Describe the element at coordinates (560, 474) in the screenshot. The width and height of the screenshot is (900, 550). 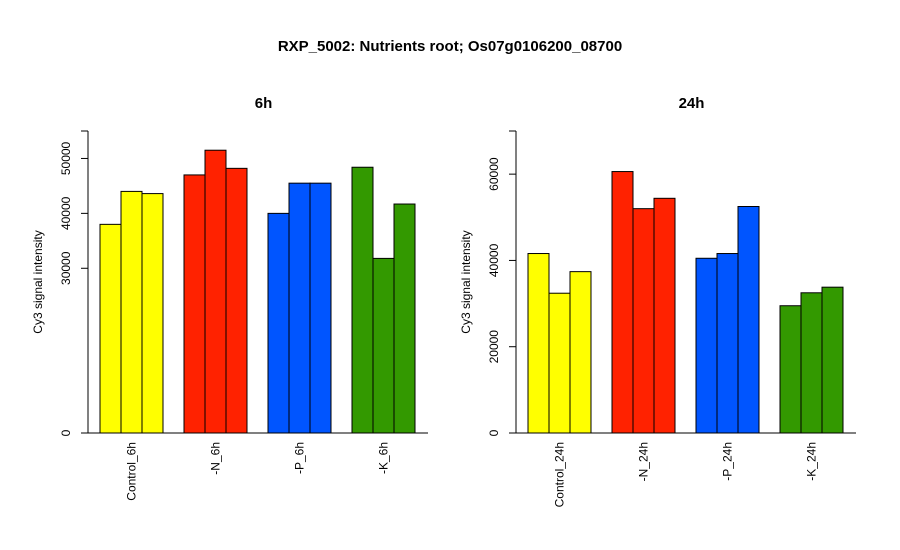
I see `x-category-label: Control_24h` at that location.